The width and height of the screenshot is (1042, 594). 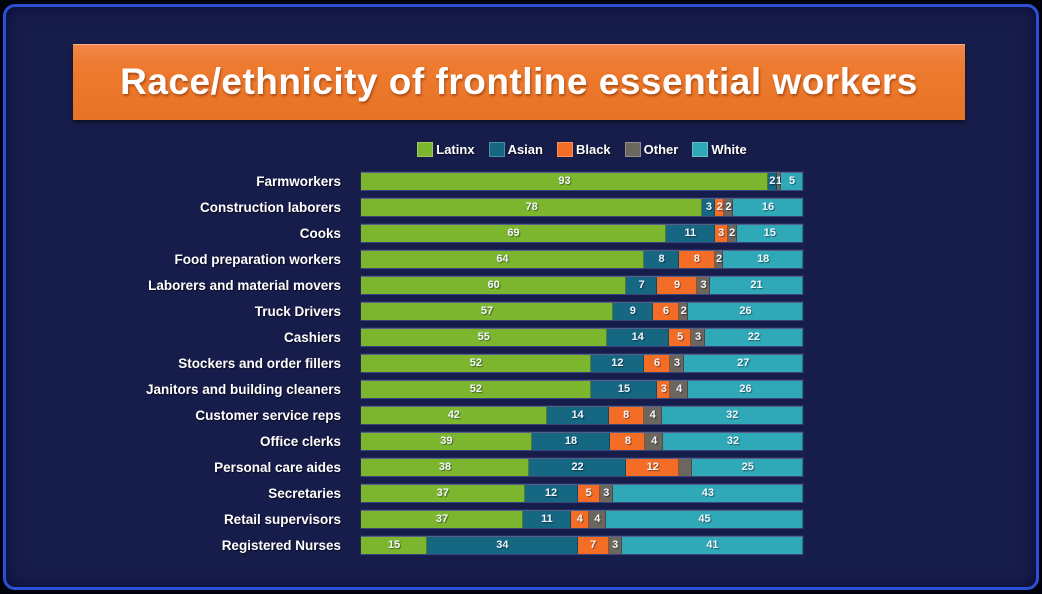 What do you see at coordinates (577, 415) in the screenshot?
I see `bar-segment-asian: 14` at bounding box center [577, 415].